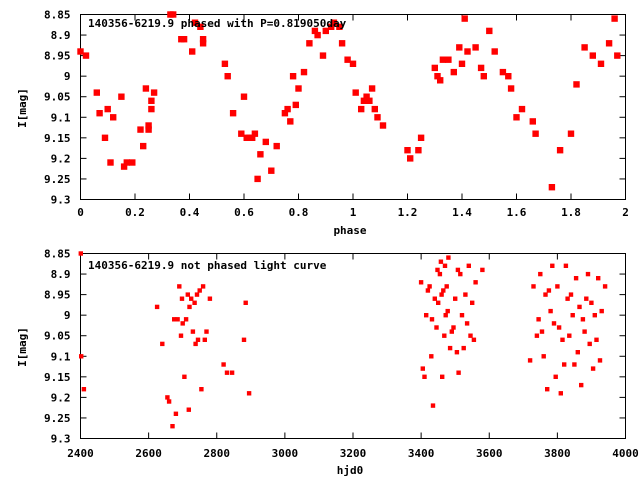 The height and width of the screenshot is (480, 640). What do you see at coordinates (61, 356) in the screenshot?
I see `y-tick-label: 9.1` at bounding box center [61, 356].